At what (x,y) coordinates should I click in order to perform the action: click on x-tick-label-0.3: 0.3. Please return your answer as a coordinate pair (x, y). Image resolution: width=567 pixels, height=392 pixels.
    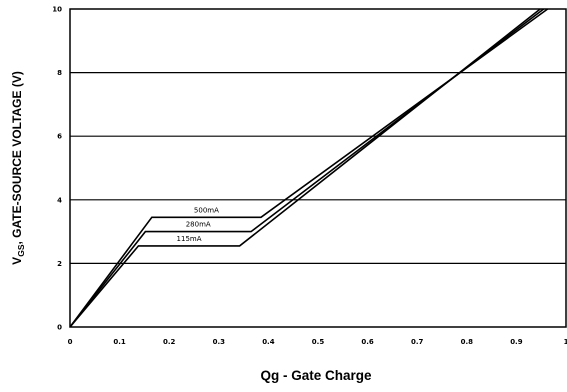
    Looking at the image, I should click on (219, 342).